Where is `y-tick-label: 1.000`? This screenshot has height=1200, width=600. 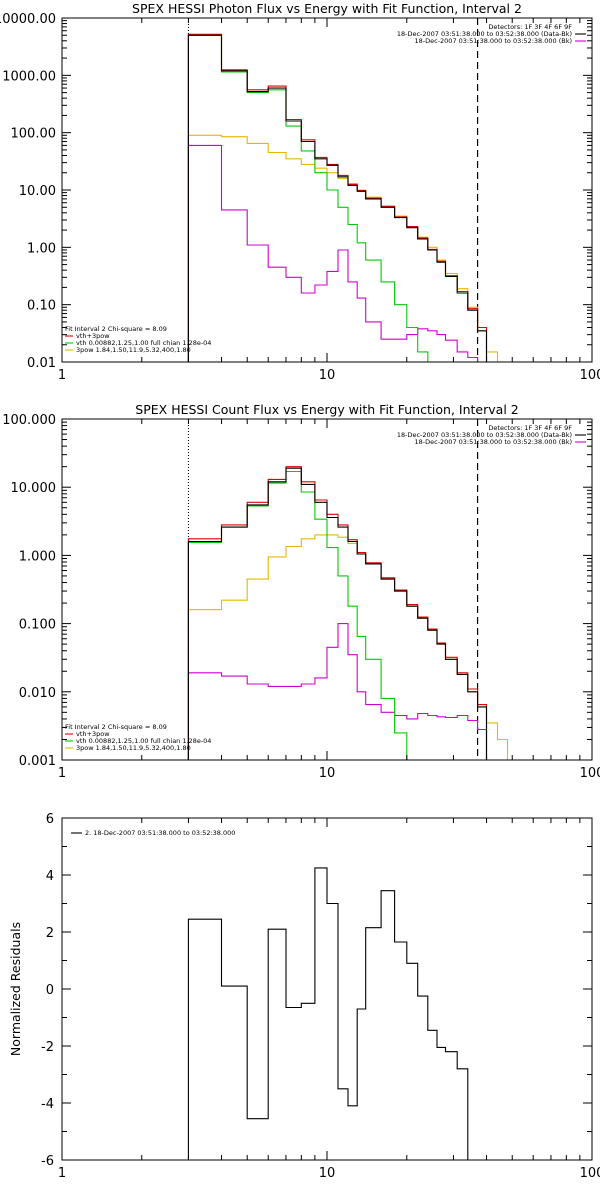 y-tick-label: 1.000 is located at coordinates (37, 556).